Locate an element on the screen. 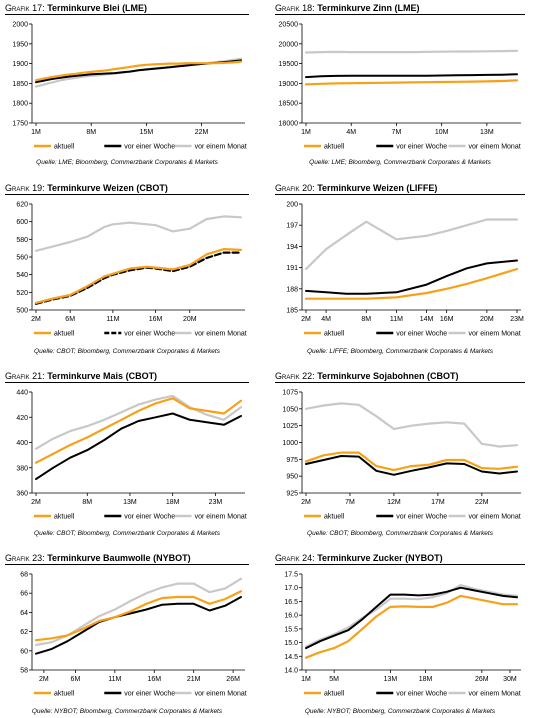 This screenshot has height=718, width=533. y-tick-label: 62 is located at coordinates (24, 632).